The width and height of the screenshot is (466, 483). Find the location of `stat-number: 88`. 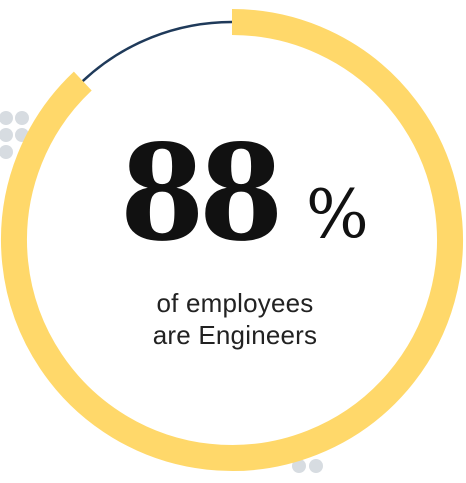

stat-number: 88 is located at coordinates (201, 193).